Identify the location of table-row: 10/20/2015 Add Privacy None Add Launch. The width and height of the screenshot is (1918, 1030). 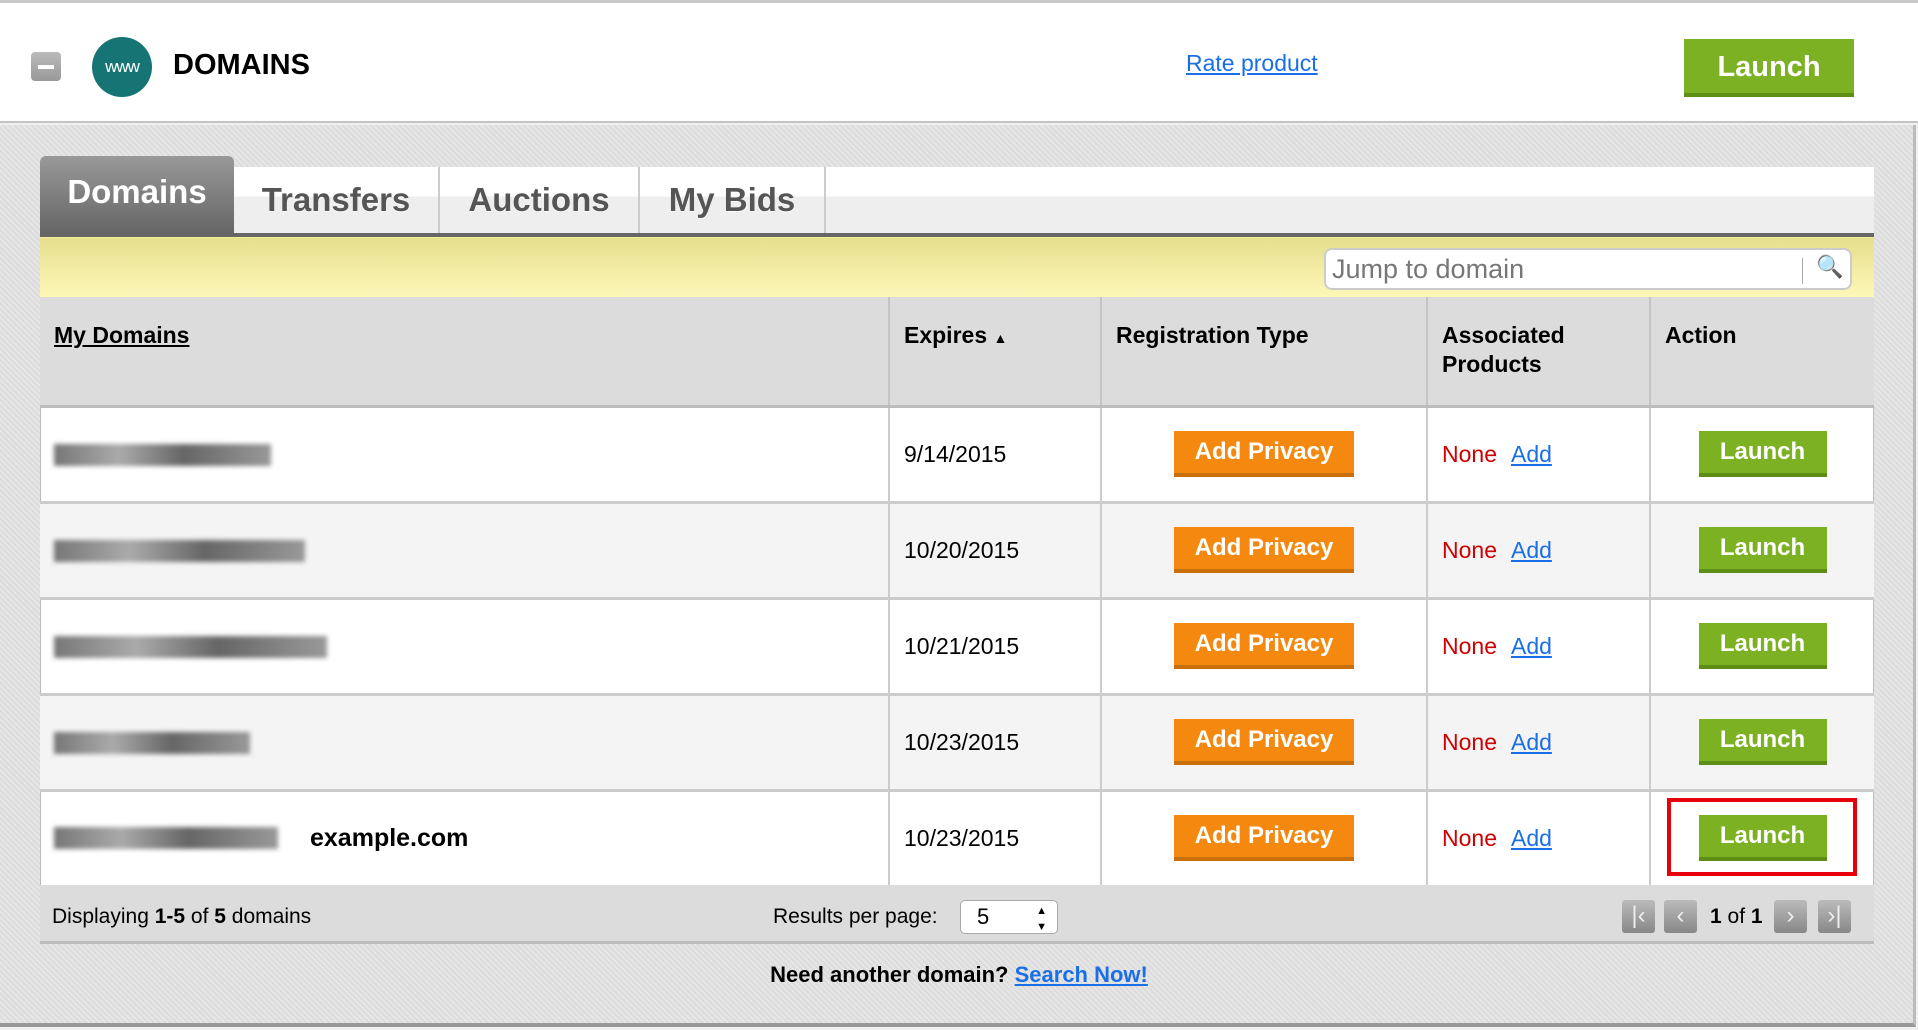
(957, 551).